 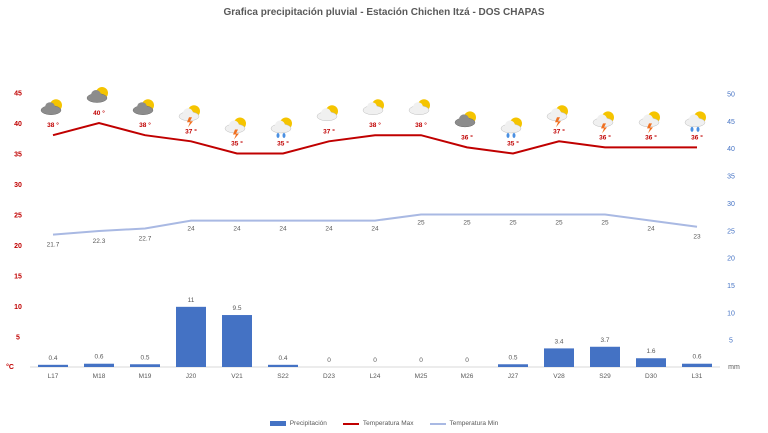 What do you see at coordinates (388, 423) in the screenshot?
I see `legend-label-tmax: Temperatura Max` at bounding box center [388, 423].